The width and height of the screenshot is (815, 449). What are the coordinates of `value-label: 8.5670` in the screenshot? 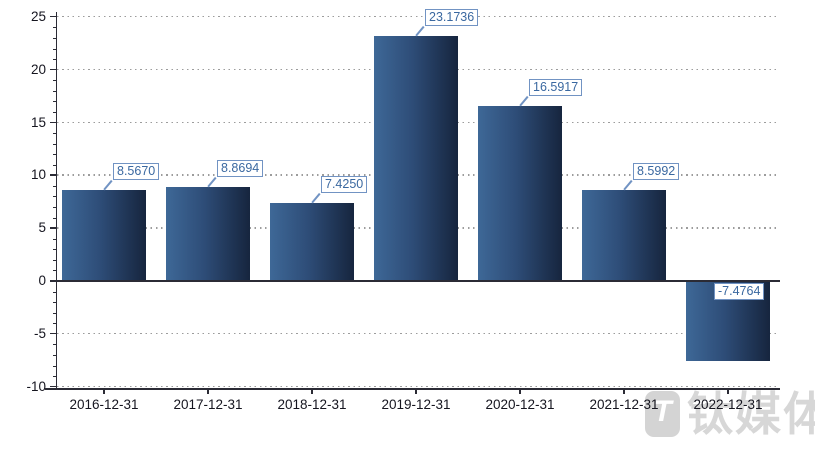 It's located at (136, 172).